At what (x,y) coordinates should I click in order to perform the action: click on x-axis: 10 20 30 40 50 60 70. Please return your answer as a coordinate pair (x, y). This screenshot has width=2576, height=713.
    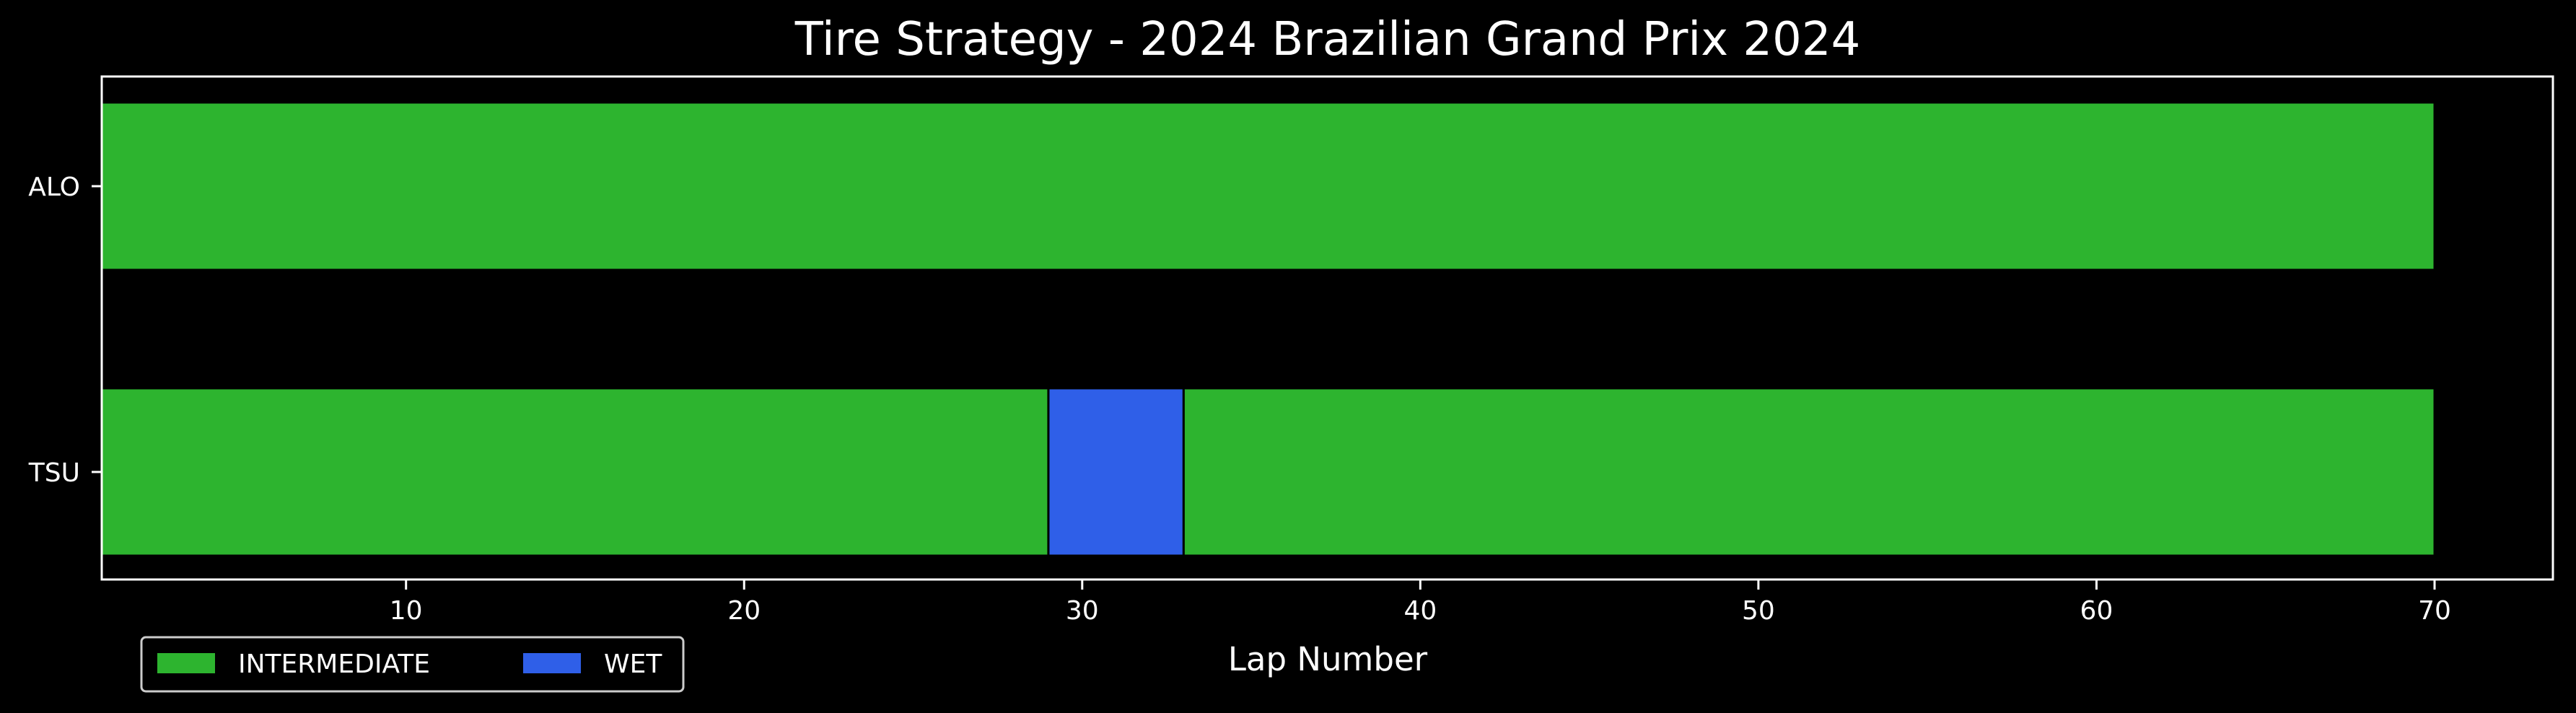
    Looking at the image, I should click on (1420, 602).